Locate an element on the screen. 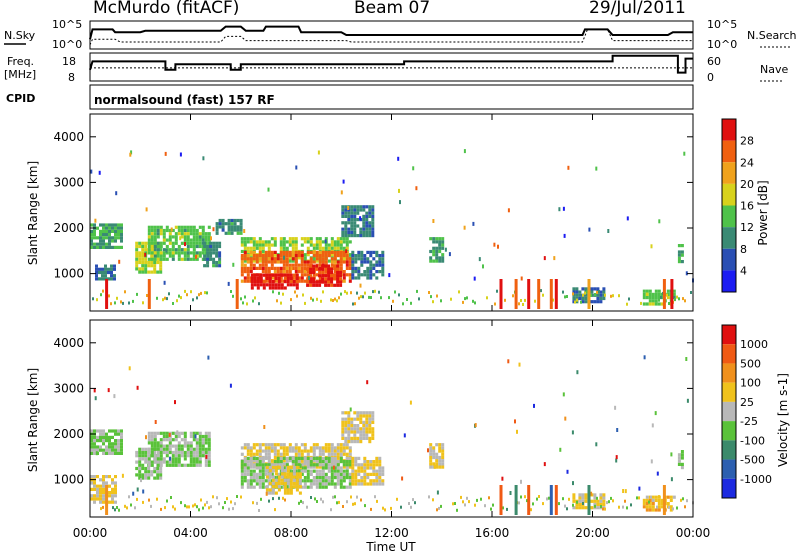 Image resolution: width=800 pixels, height=554 pixels. colorbar-tick-label: -1000 is located at coordinates (756, 479).